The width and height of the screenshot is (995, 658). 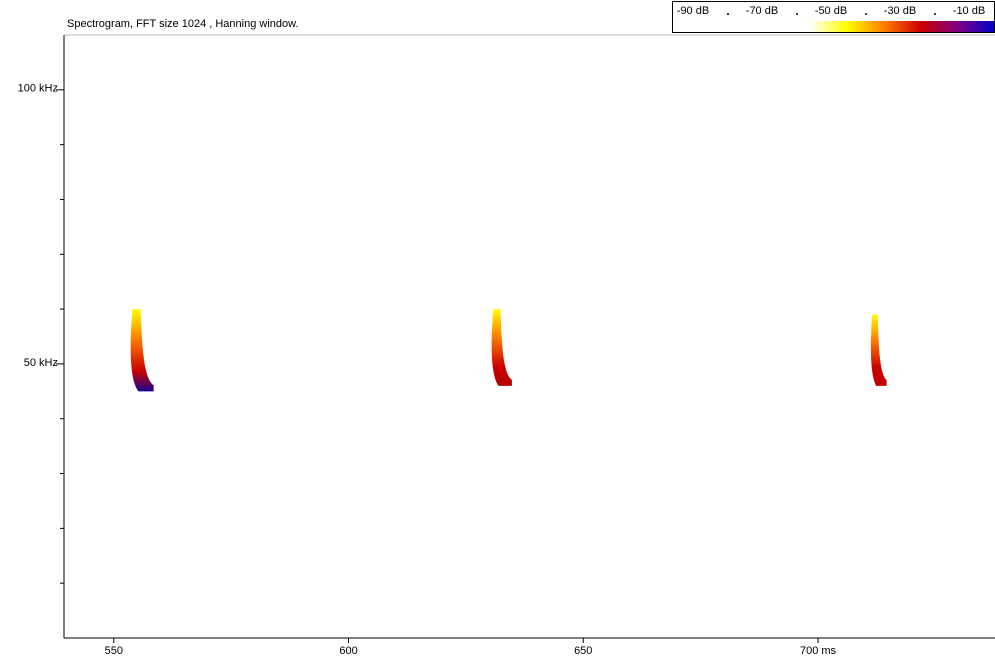 What do you see at coordinates (900, 11) in the screenshot?
I see `colorbar-label: -30 dB` at bounding box center [900, 11].